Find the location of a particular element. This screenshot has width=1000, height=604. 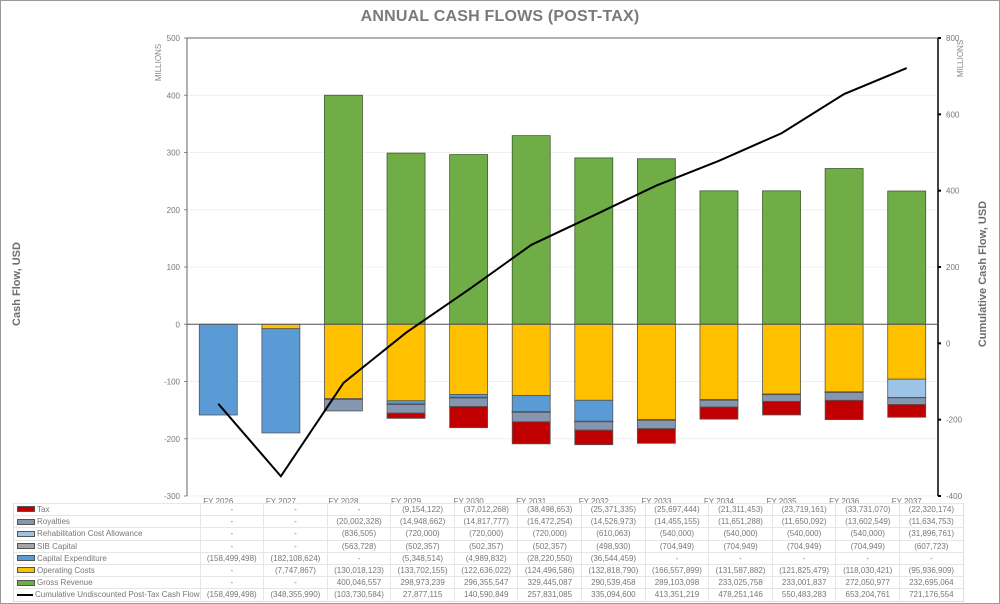

y-tick-right: 600 is located at coordinates (953, 114).